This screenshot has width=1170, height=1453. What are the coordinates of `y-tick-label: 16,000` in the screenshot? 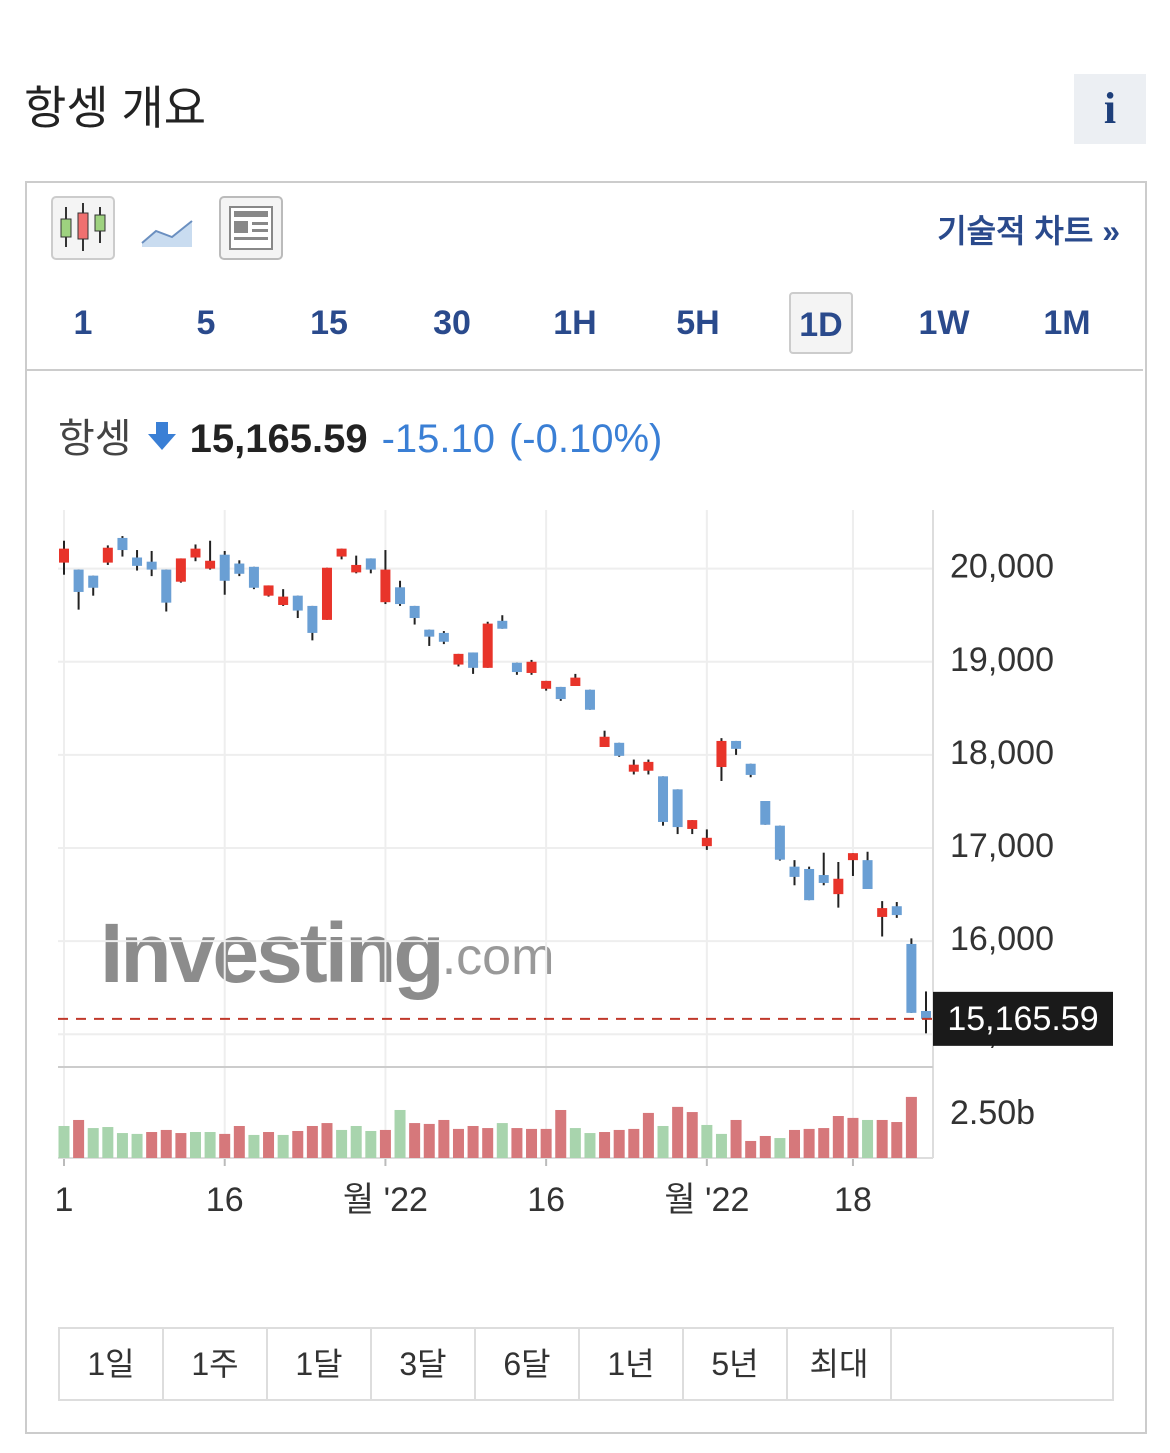 It's located at (1002, 939).